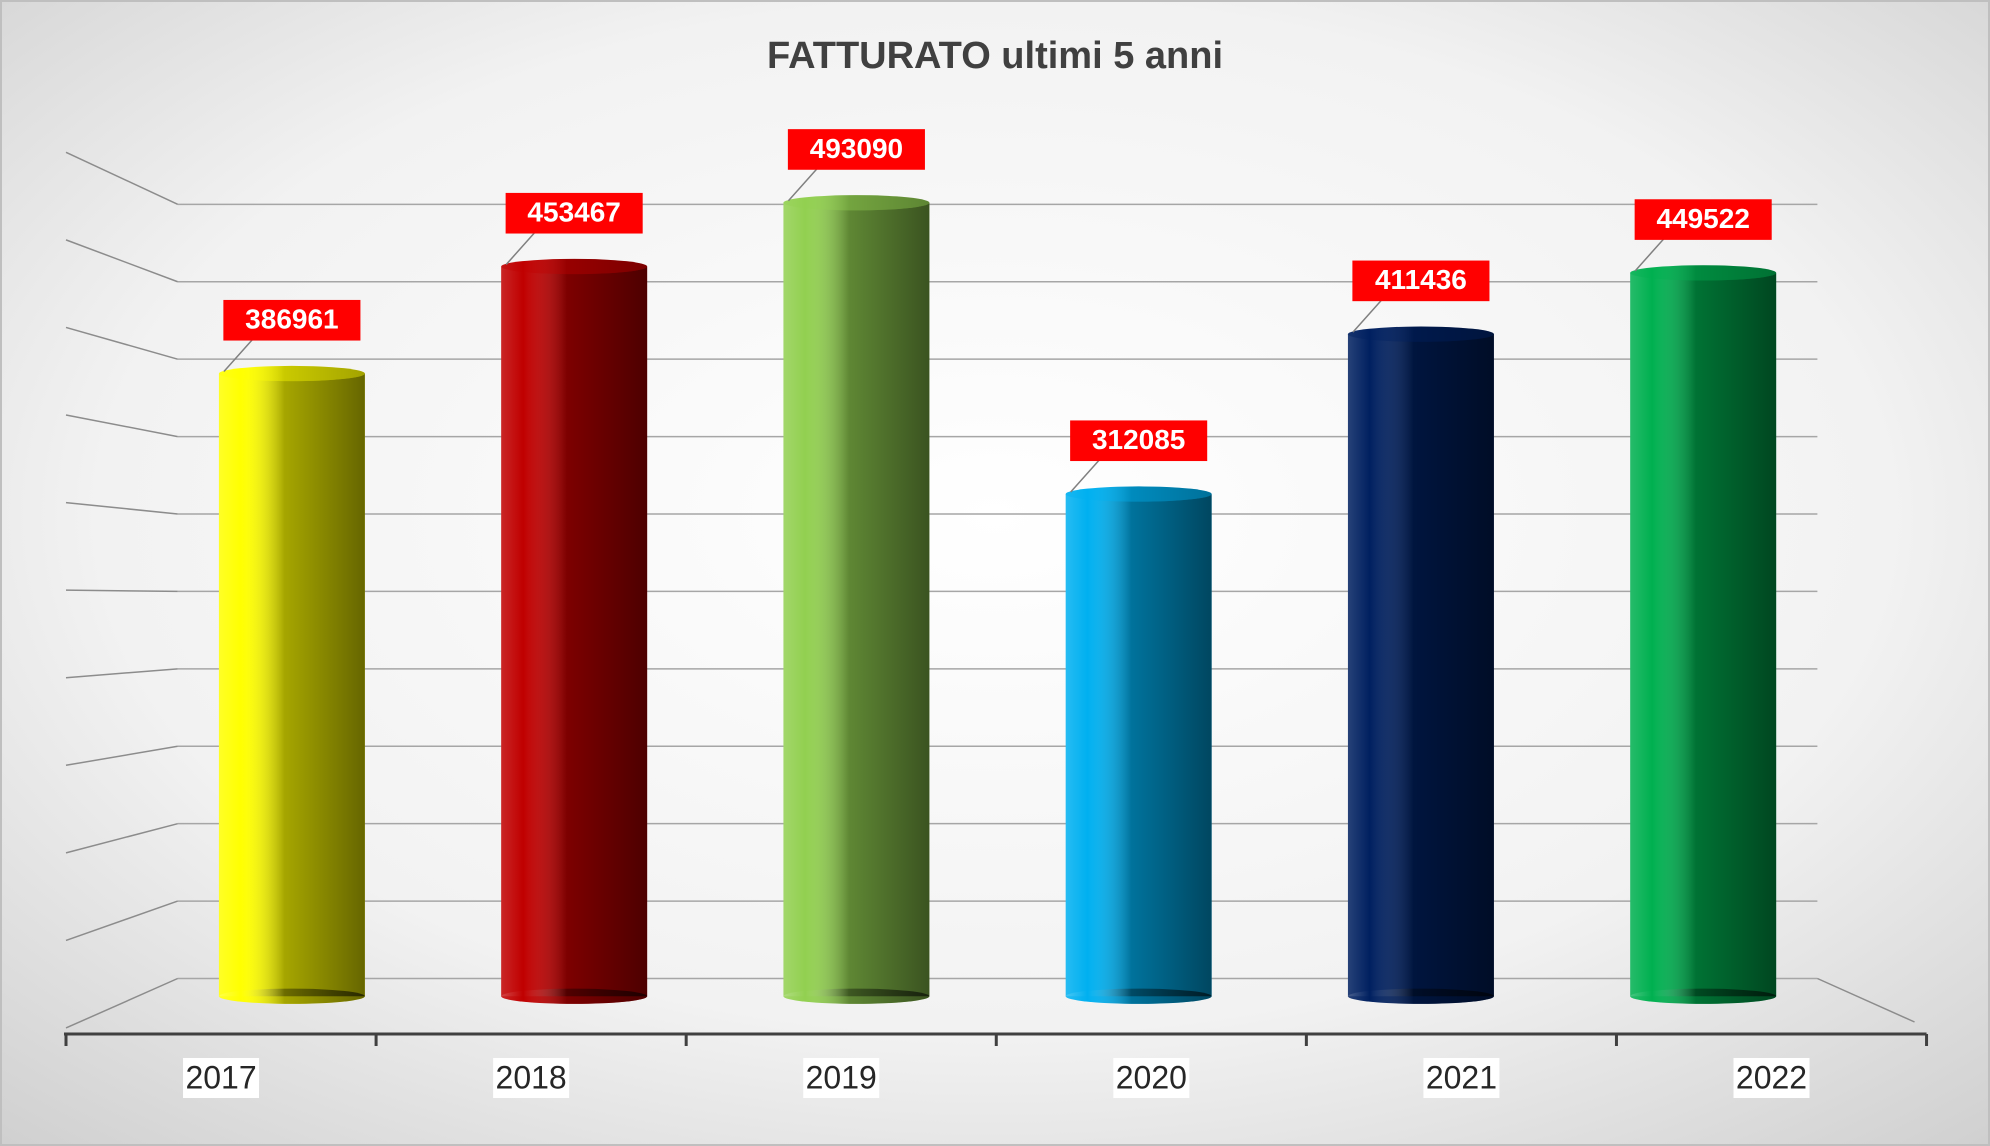 The width and height of the screenshot is (1990, 1146). I want to click on x-tick-label: 2017, so click(220, 1077).